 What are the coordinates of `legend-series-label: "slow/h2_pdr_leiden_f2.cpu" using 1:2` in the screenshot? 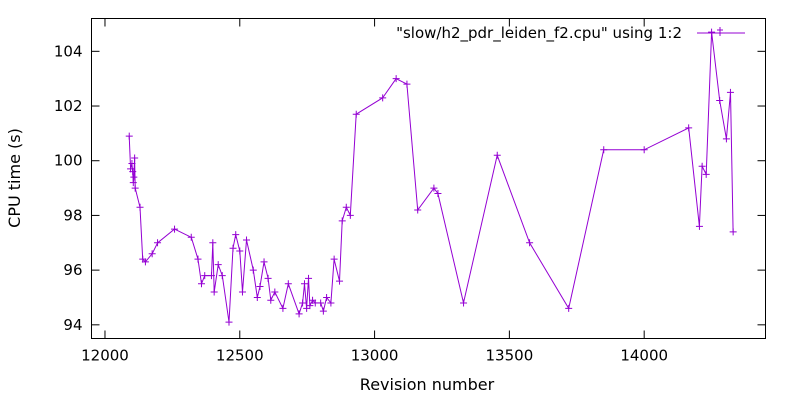 It's located at (539, 33).